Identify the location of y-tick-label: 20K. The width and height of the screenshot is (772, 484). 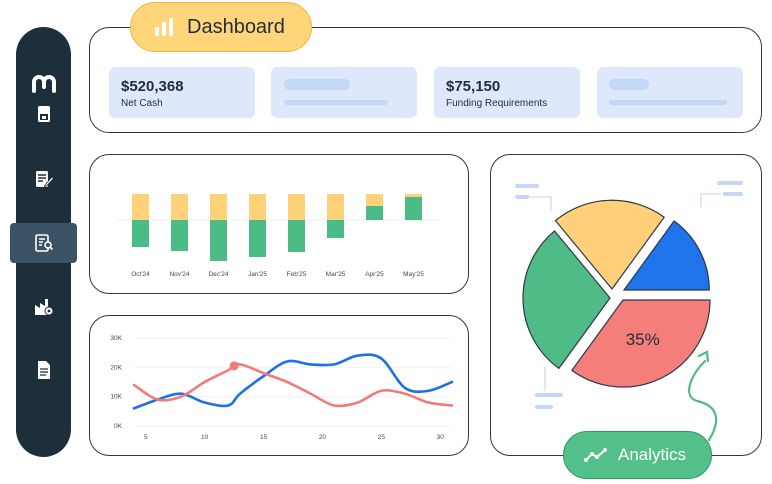
(116, 367).